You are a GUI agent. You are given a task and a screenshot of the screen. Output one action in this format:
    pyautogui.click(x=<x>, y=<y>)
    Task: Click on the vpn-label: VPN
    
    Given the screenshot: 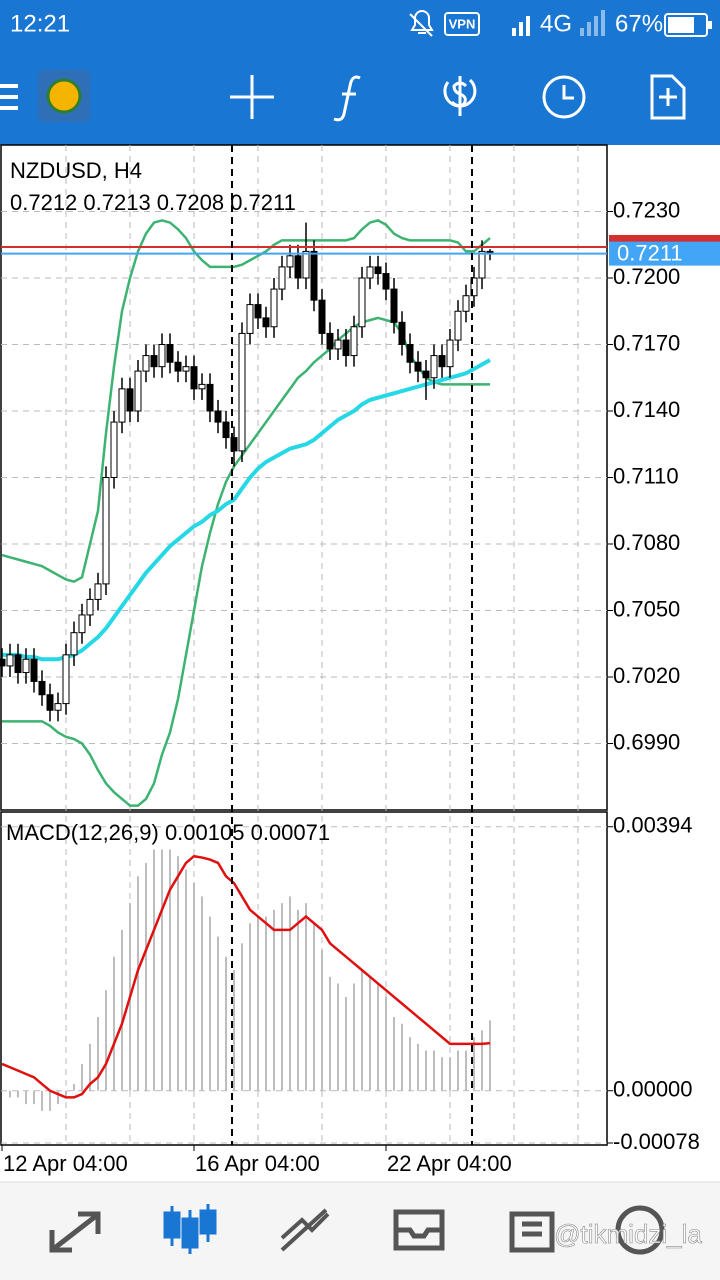 What is the action you would take?
    pyautogui.click(x=462, y=23)
    